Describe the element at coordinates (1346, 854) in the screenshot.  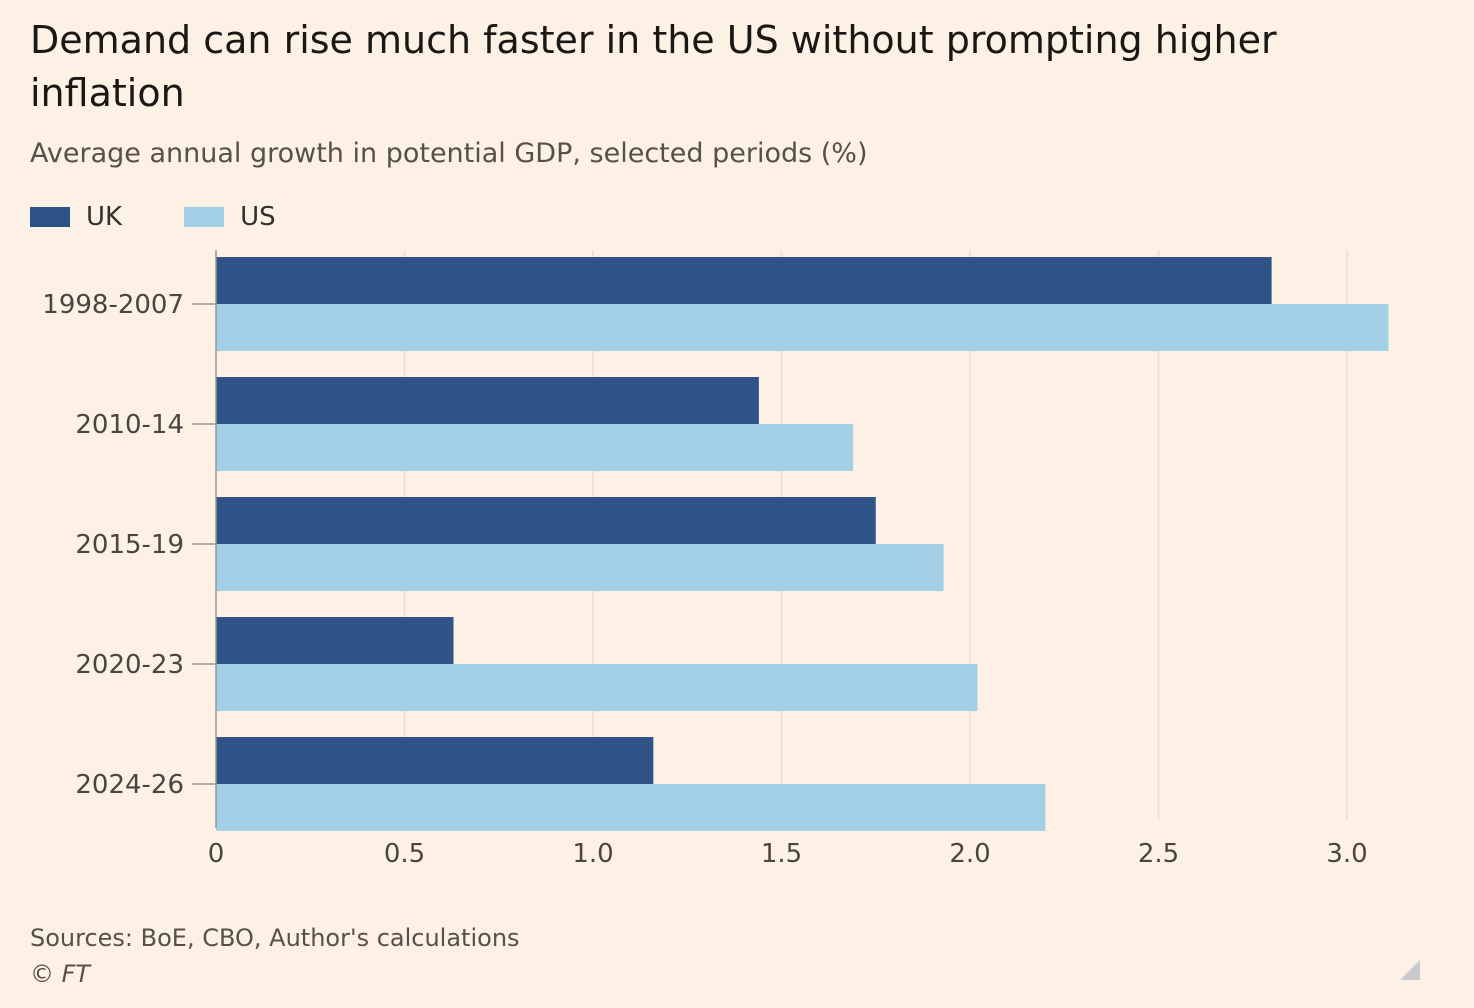
I see `x-tick-label-6: 3.0` at that location.